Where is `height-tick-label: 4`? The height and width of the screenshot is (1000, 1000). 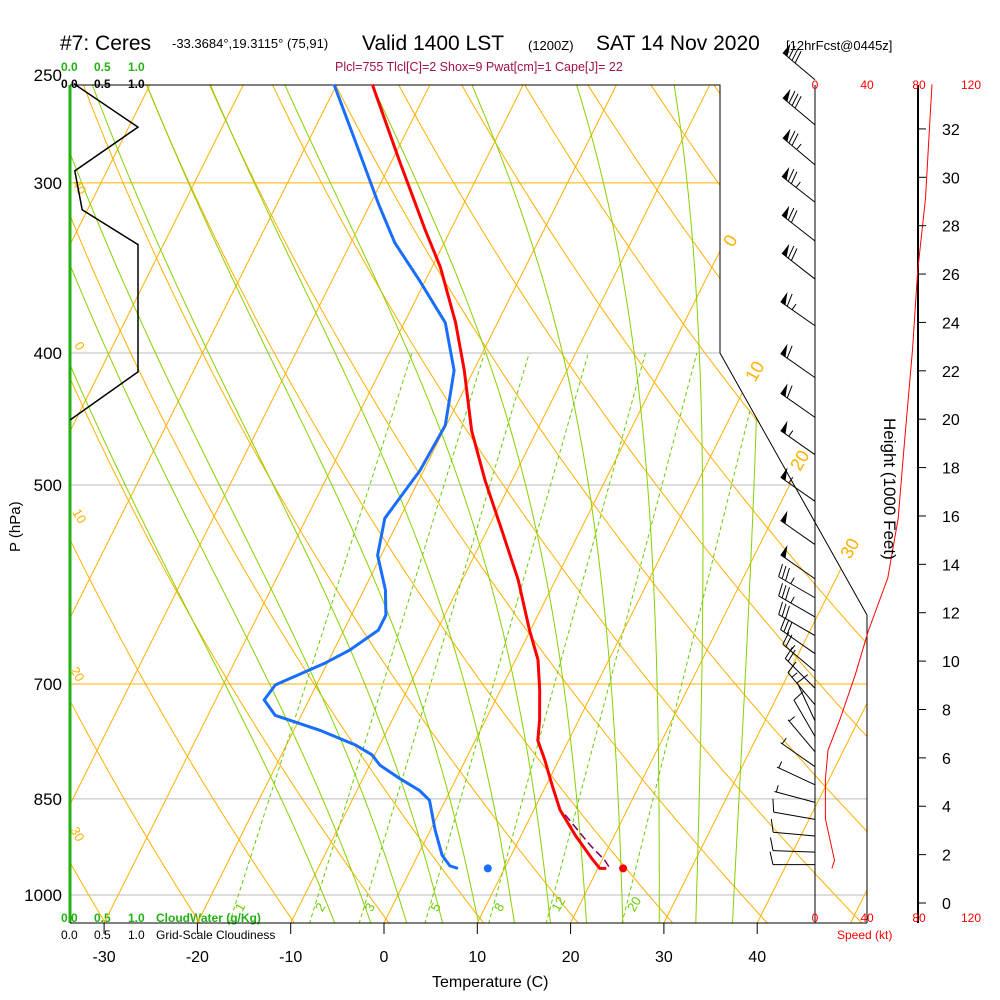
height-tick-label: 4 is located at coordinates (946, 807).